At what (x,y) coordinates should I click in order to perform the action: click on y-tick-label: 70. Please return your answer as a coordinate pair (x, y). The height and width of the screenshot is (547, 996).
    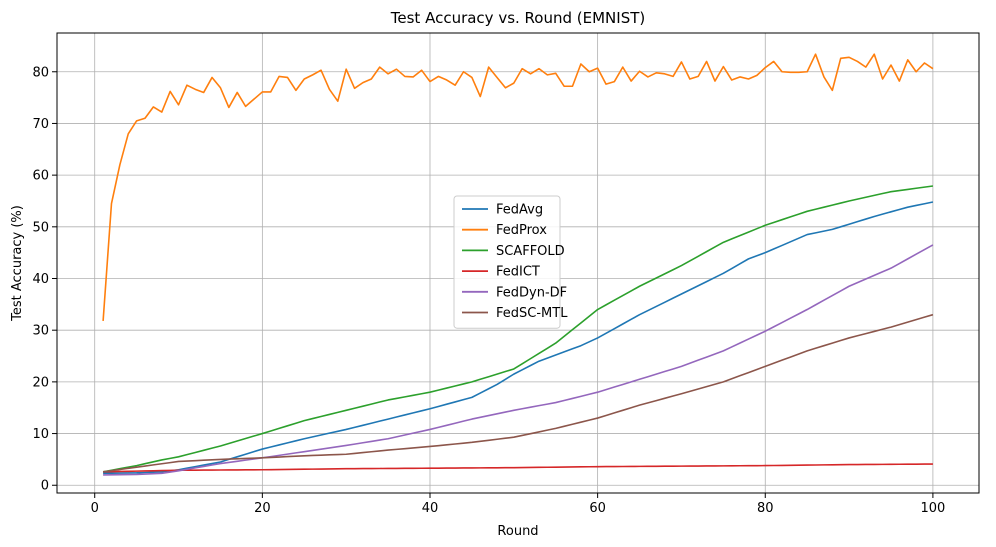
    Looking at the image, I should click on (40, 124).